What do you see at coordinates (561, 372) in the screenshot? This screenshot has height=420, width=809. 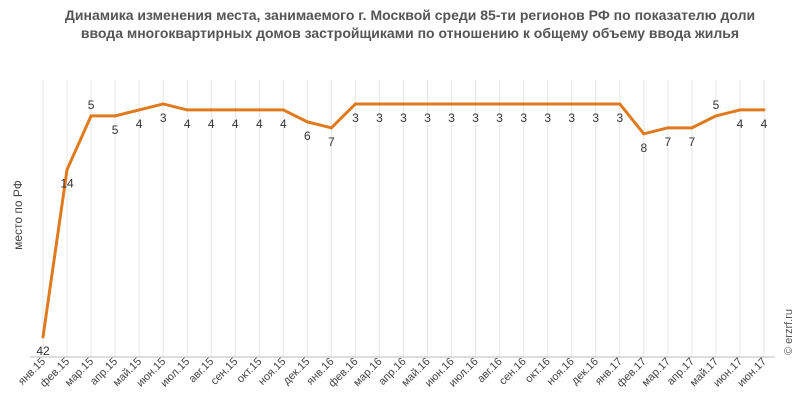 I see `x-tick-label: ноя.16` at bounding box center [561, 372].